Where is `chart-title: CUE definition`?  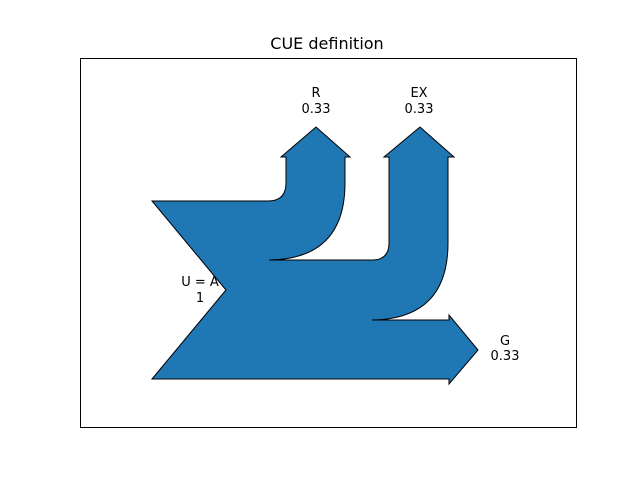 chart-title: CUE definition is located at coordinates (326, 43).